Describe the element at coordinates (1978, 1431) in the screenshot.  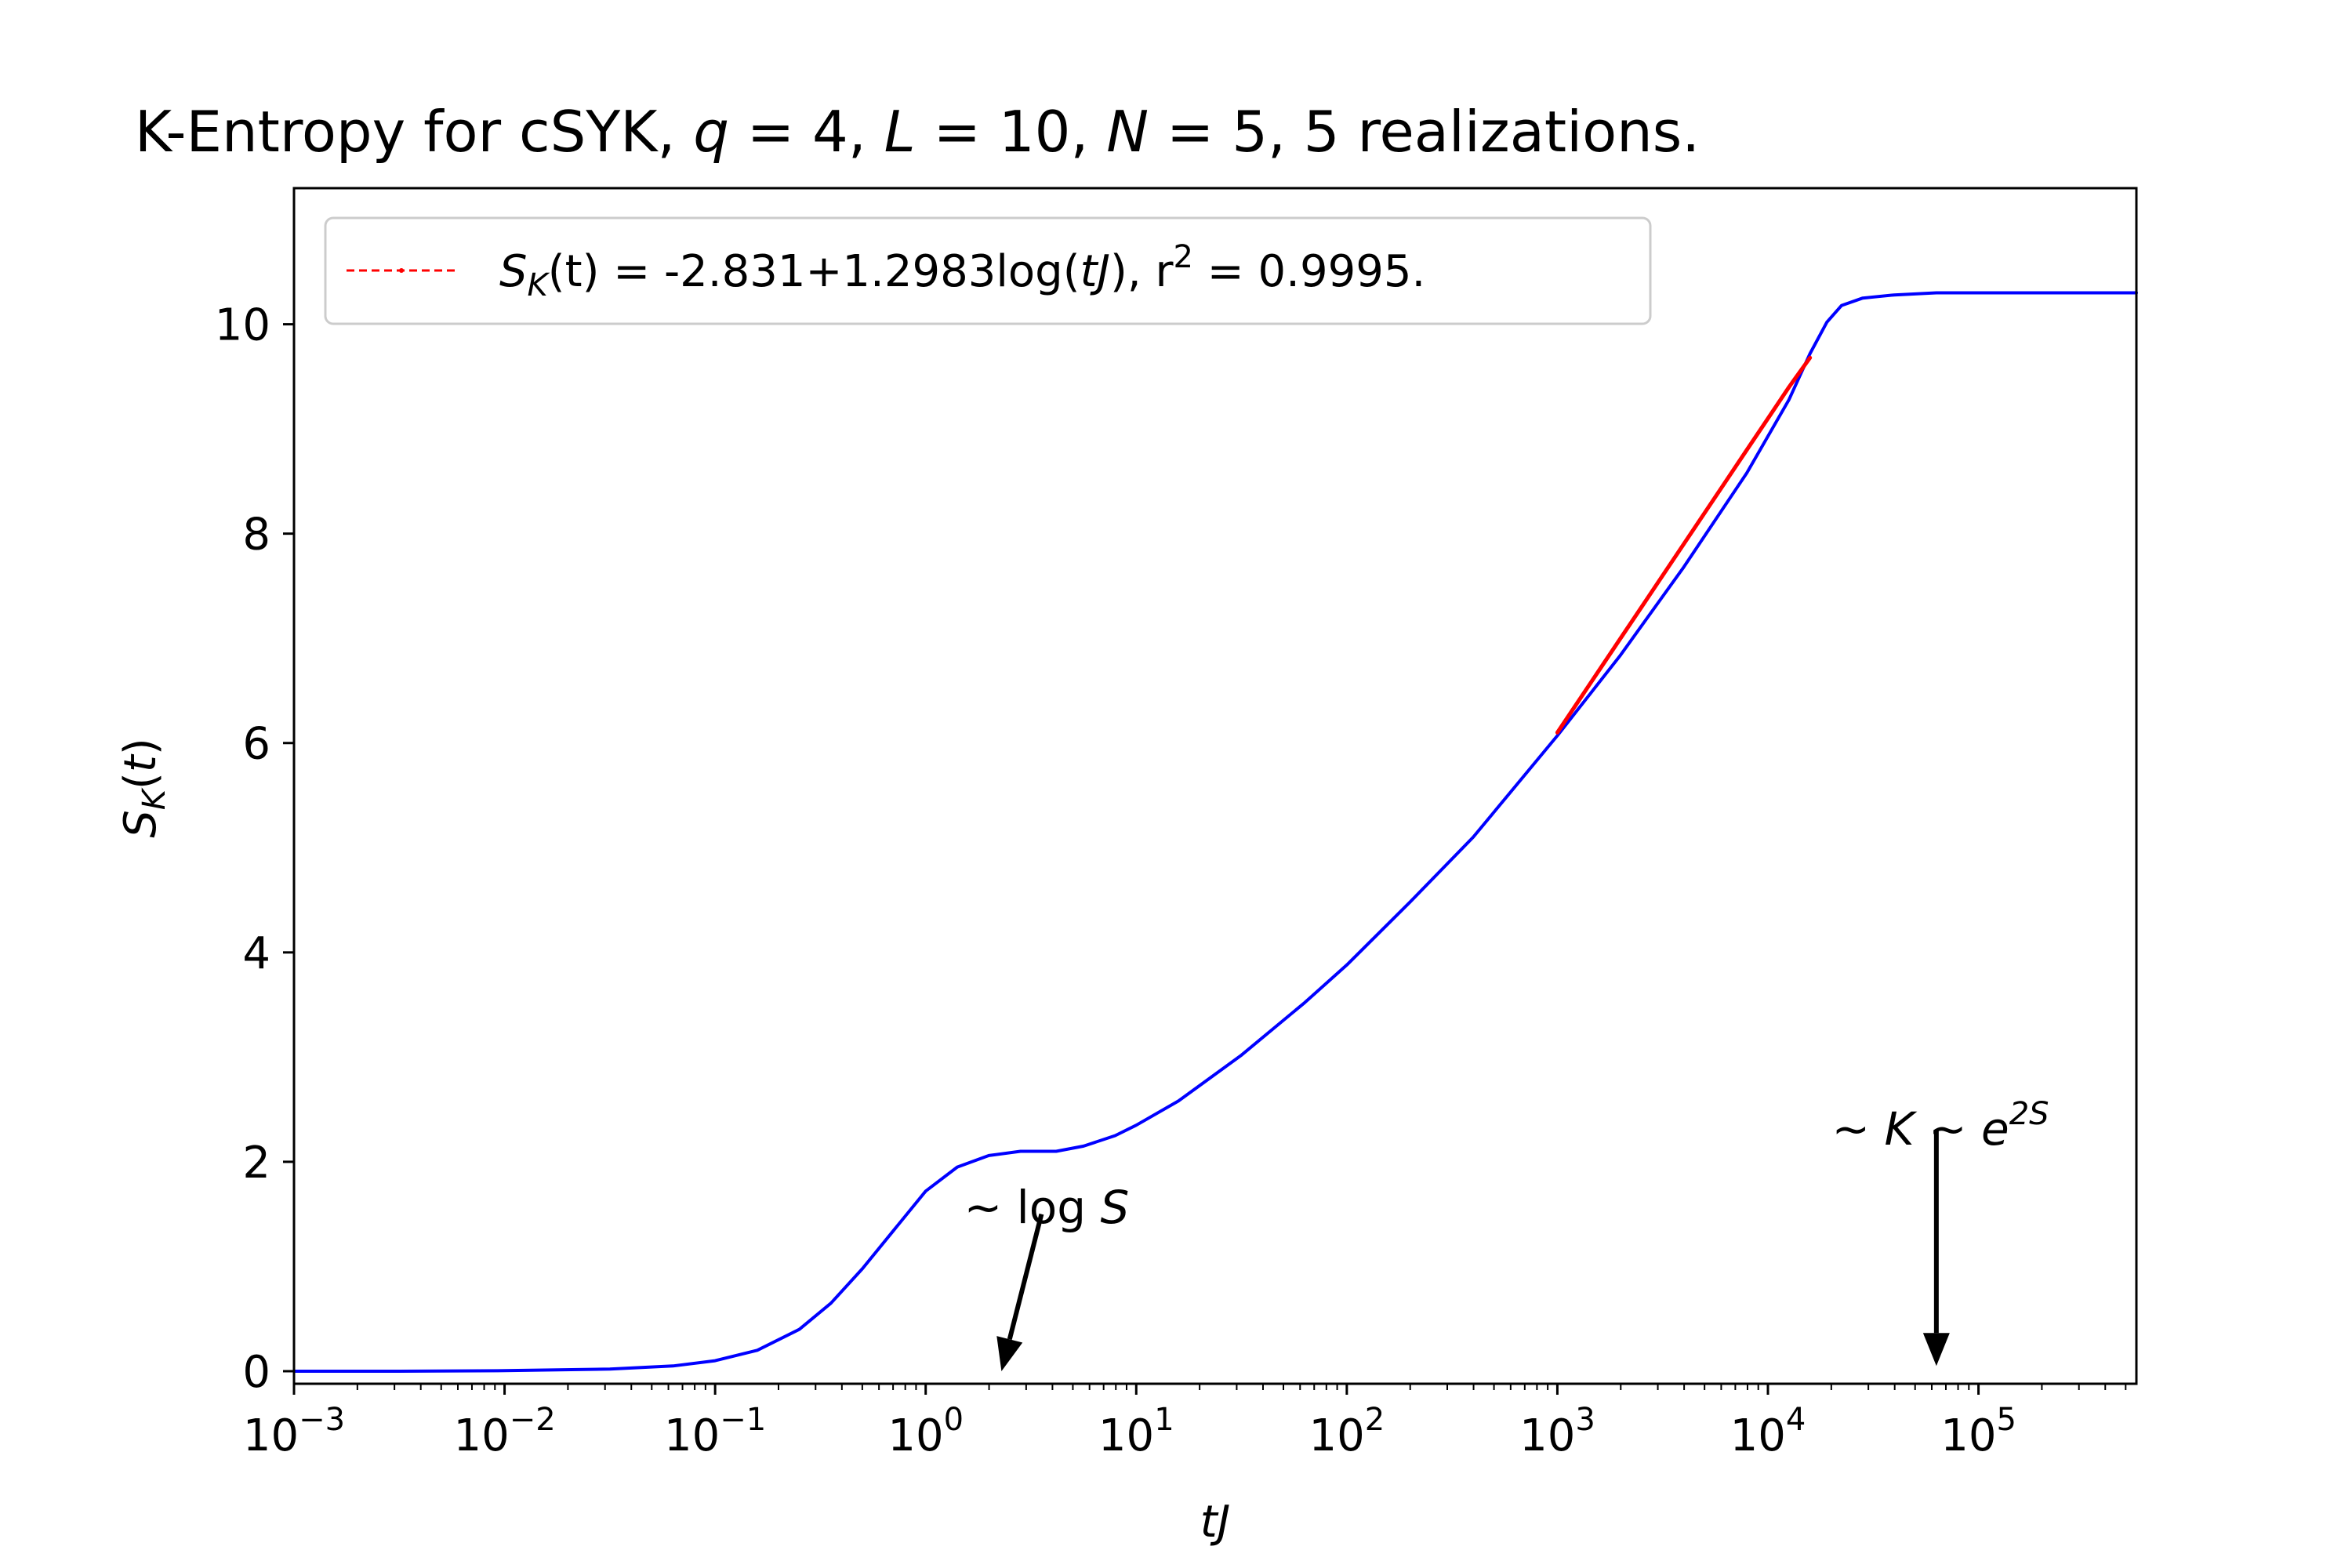
I see `x-tick-label: 10⁵` at that location.